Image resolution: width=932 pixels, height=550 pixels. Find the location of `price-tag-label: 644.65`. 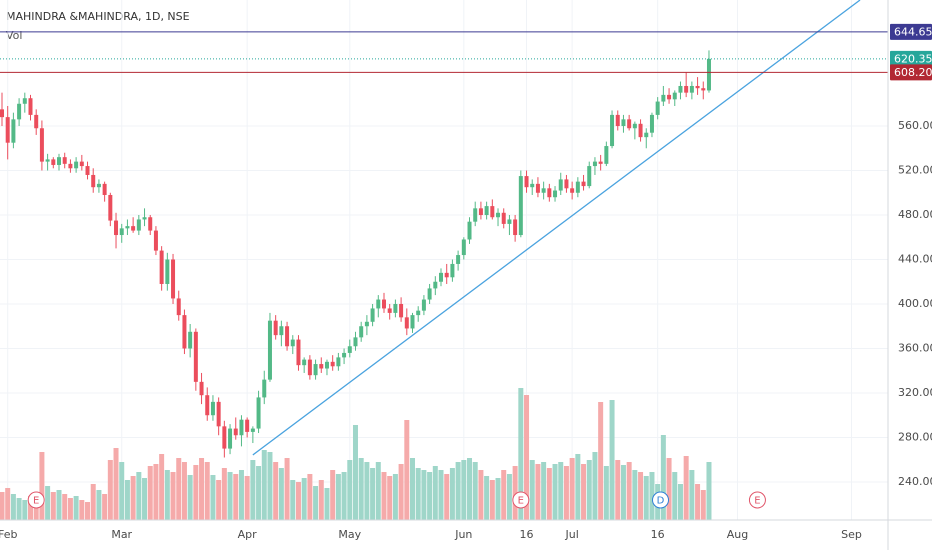

price-tag-label: 644.65 is located at coordinates (913, 31).